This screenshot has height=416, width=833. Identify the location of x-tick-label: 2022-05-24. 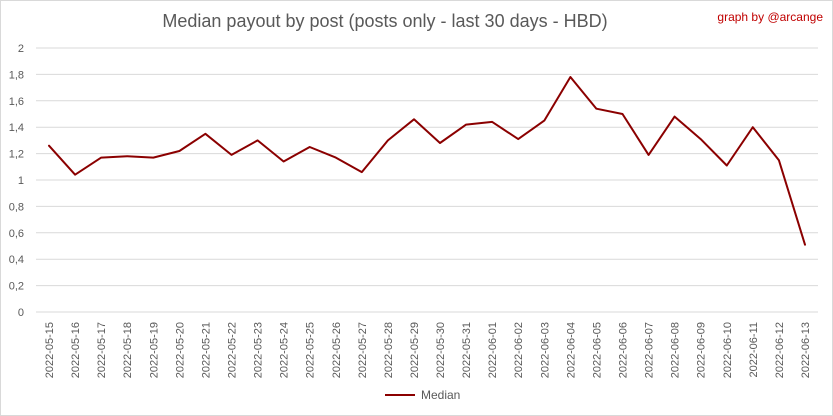
(285, 350).